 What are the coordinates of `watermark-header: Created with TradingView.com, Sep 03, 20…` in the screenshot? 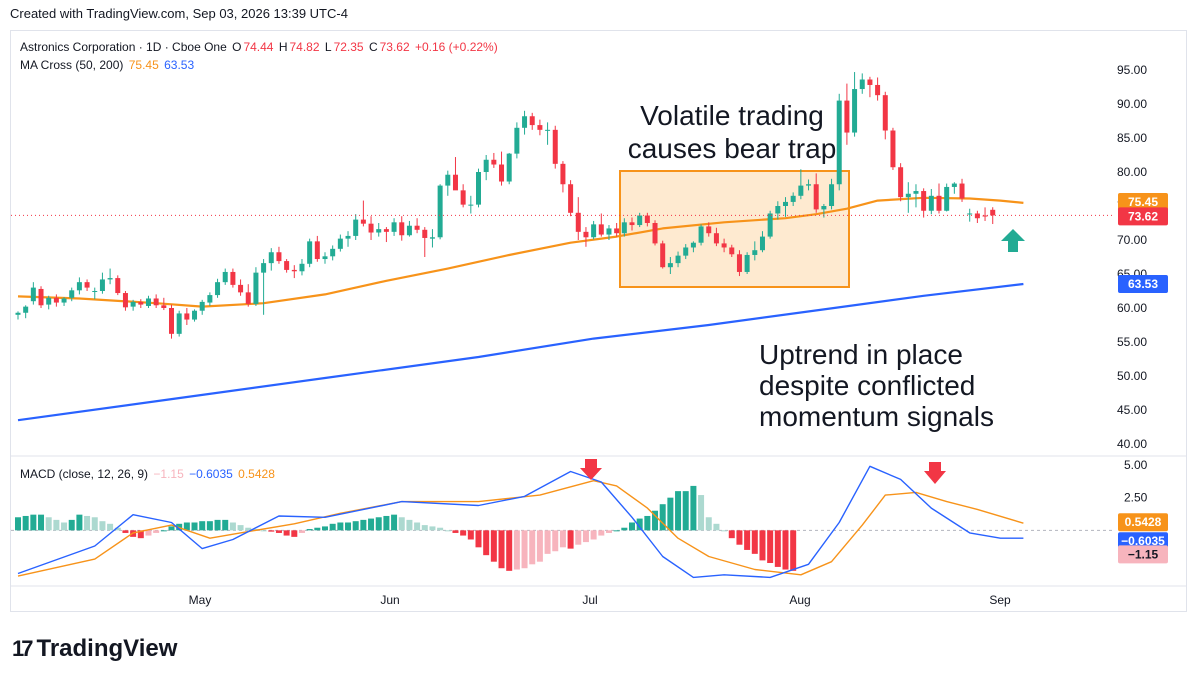 It's located at (179, 13).